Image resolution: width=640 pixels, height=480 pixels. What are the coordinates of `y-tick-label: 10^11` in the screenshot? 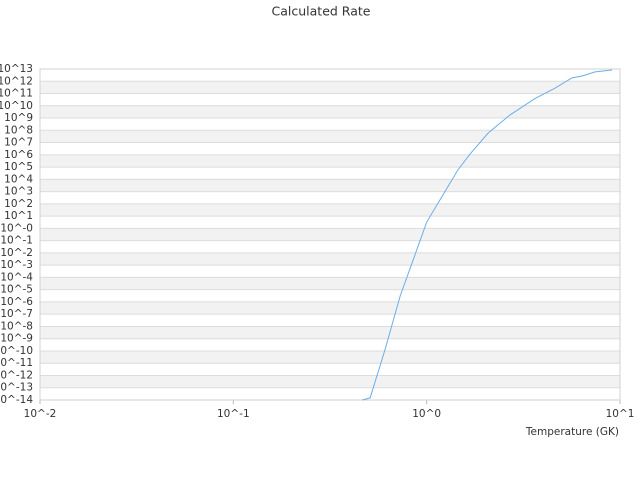 It's located at (16, 94).